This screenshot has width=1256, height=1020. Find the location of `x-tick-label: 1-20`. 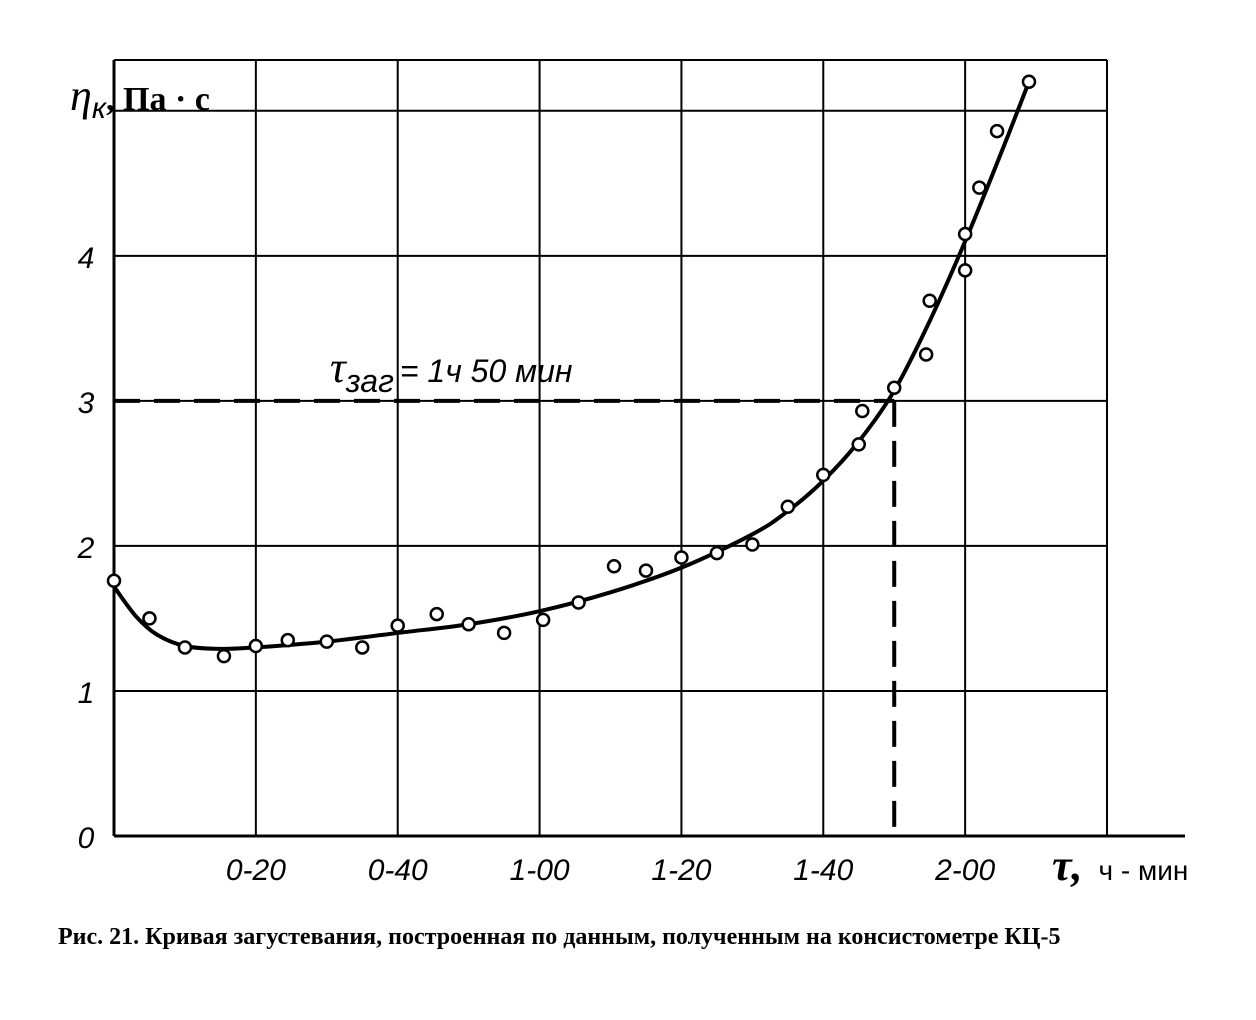

x-tick-label: 1-20 is located at coordinates (681, 870).